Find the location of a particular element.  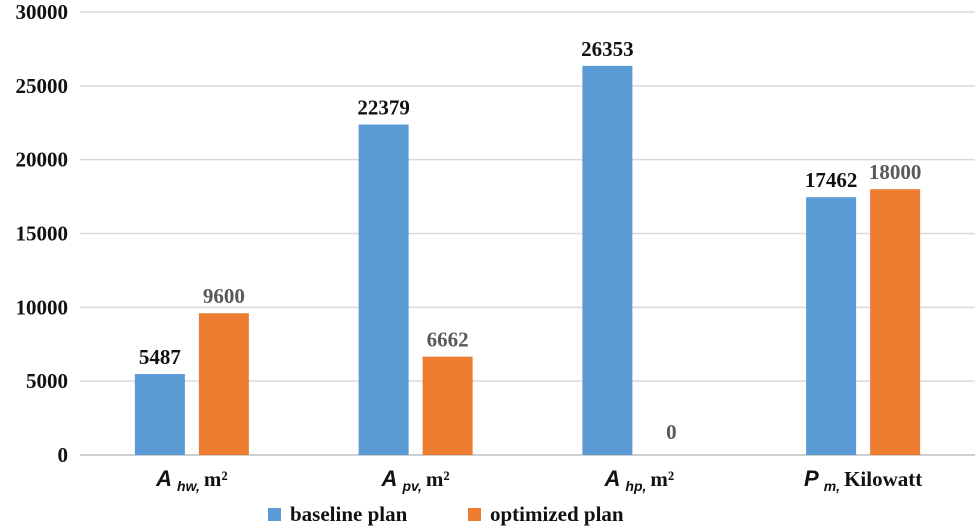

data-label: 22379 is located at coordinates (383, 108).